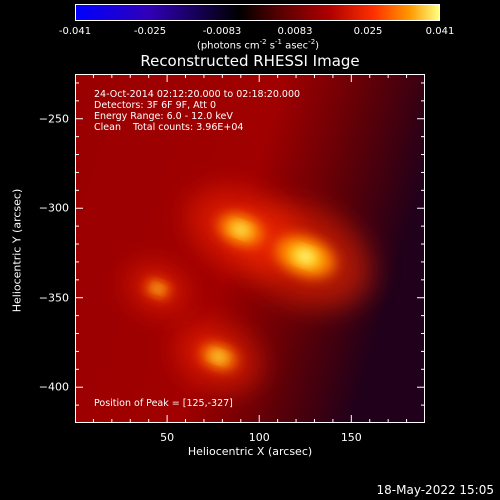 The image size is (500, 500). Describe the element at coordinates (53, 119) in the screenshot. I see `y-tick-label: −250` at that location.